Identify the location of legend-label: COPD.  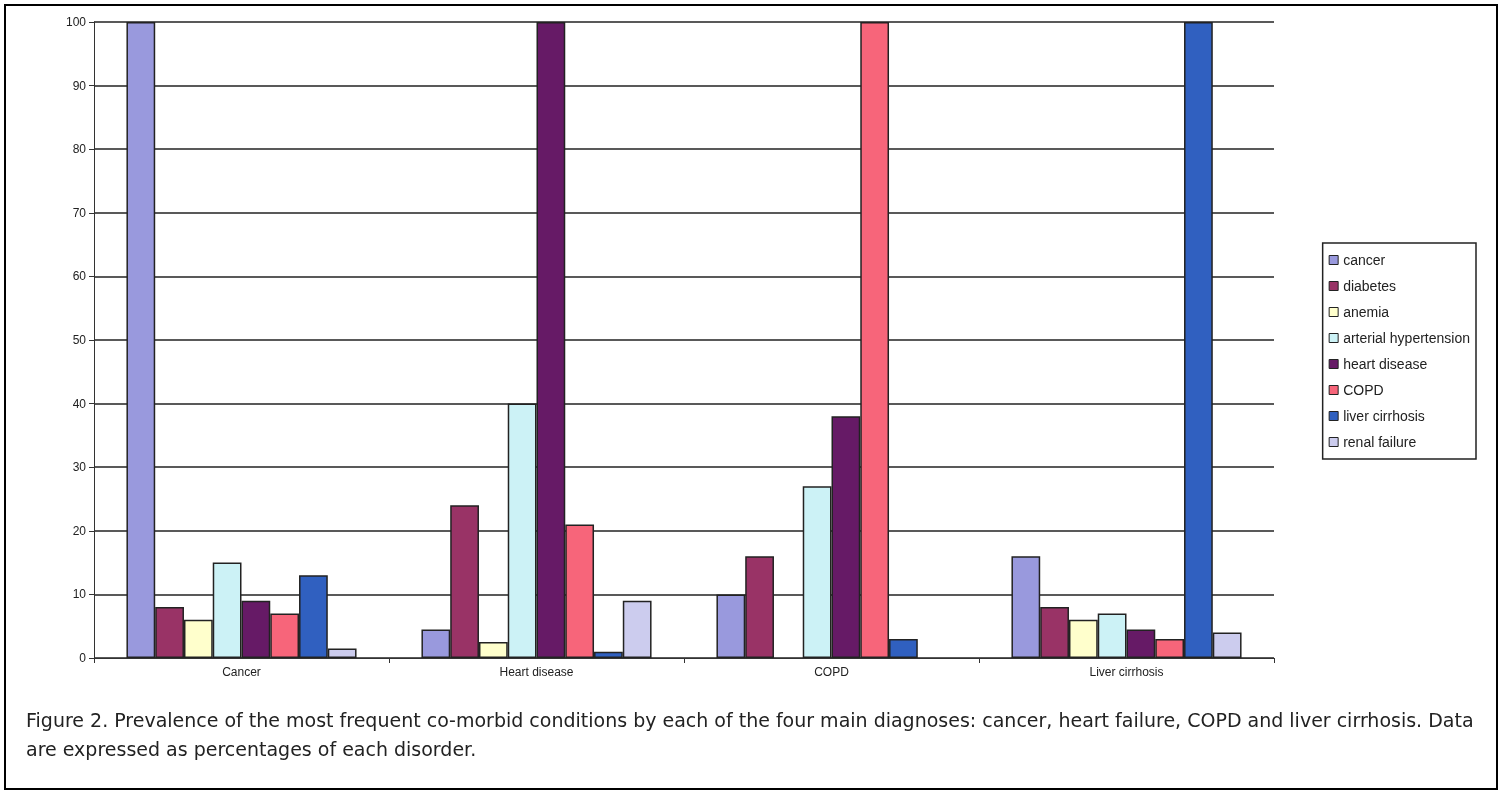
(1363, 390).